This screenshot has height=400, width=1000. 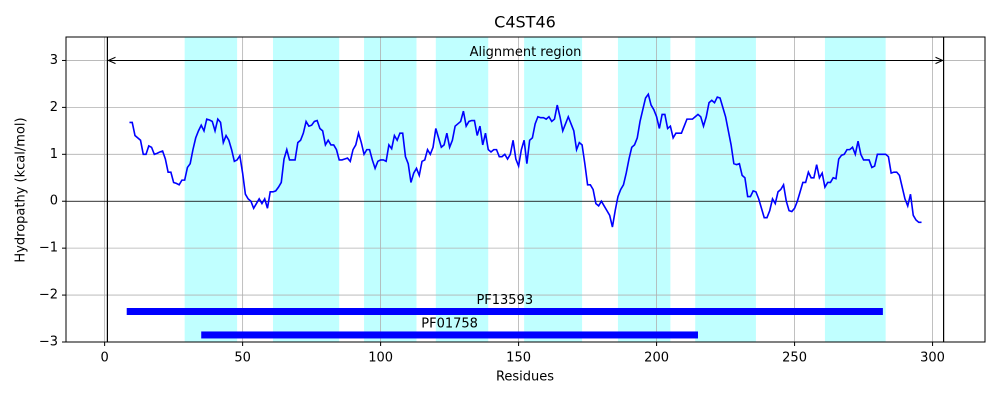 What do you see at coordinates (525, 22) in the screenshot?
I see `chart-title: C4ST46` at bounding box center [525, 22].